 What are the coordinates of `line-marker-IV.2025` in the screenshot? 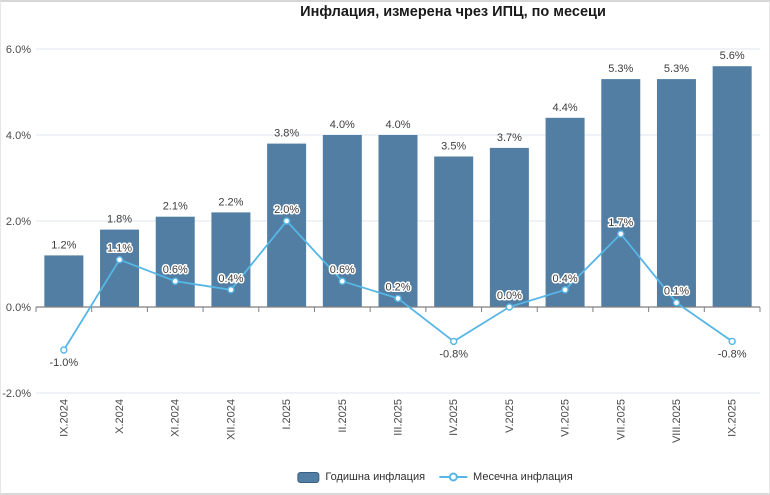 It's located at (453, 341).